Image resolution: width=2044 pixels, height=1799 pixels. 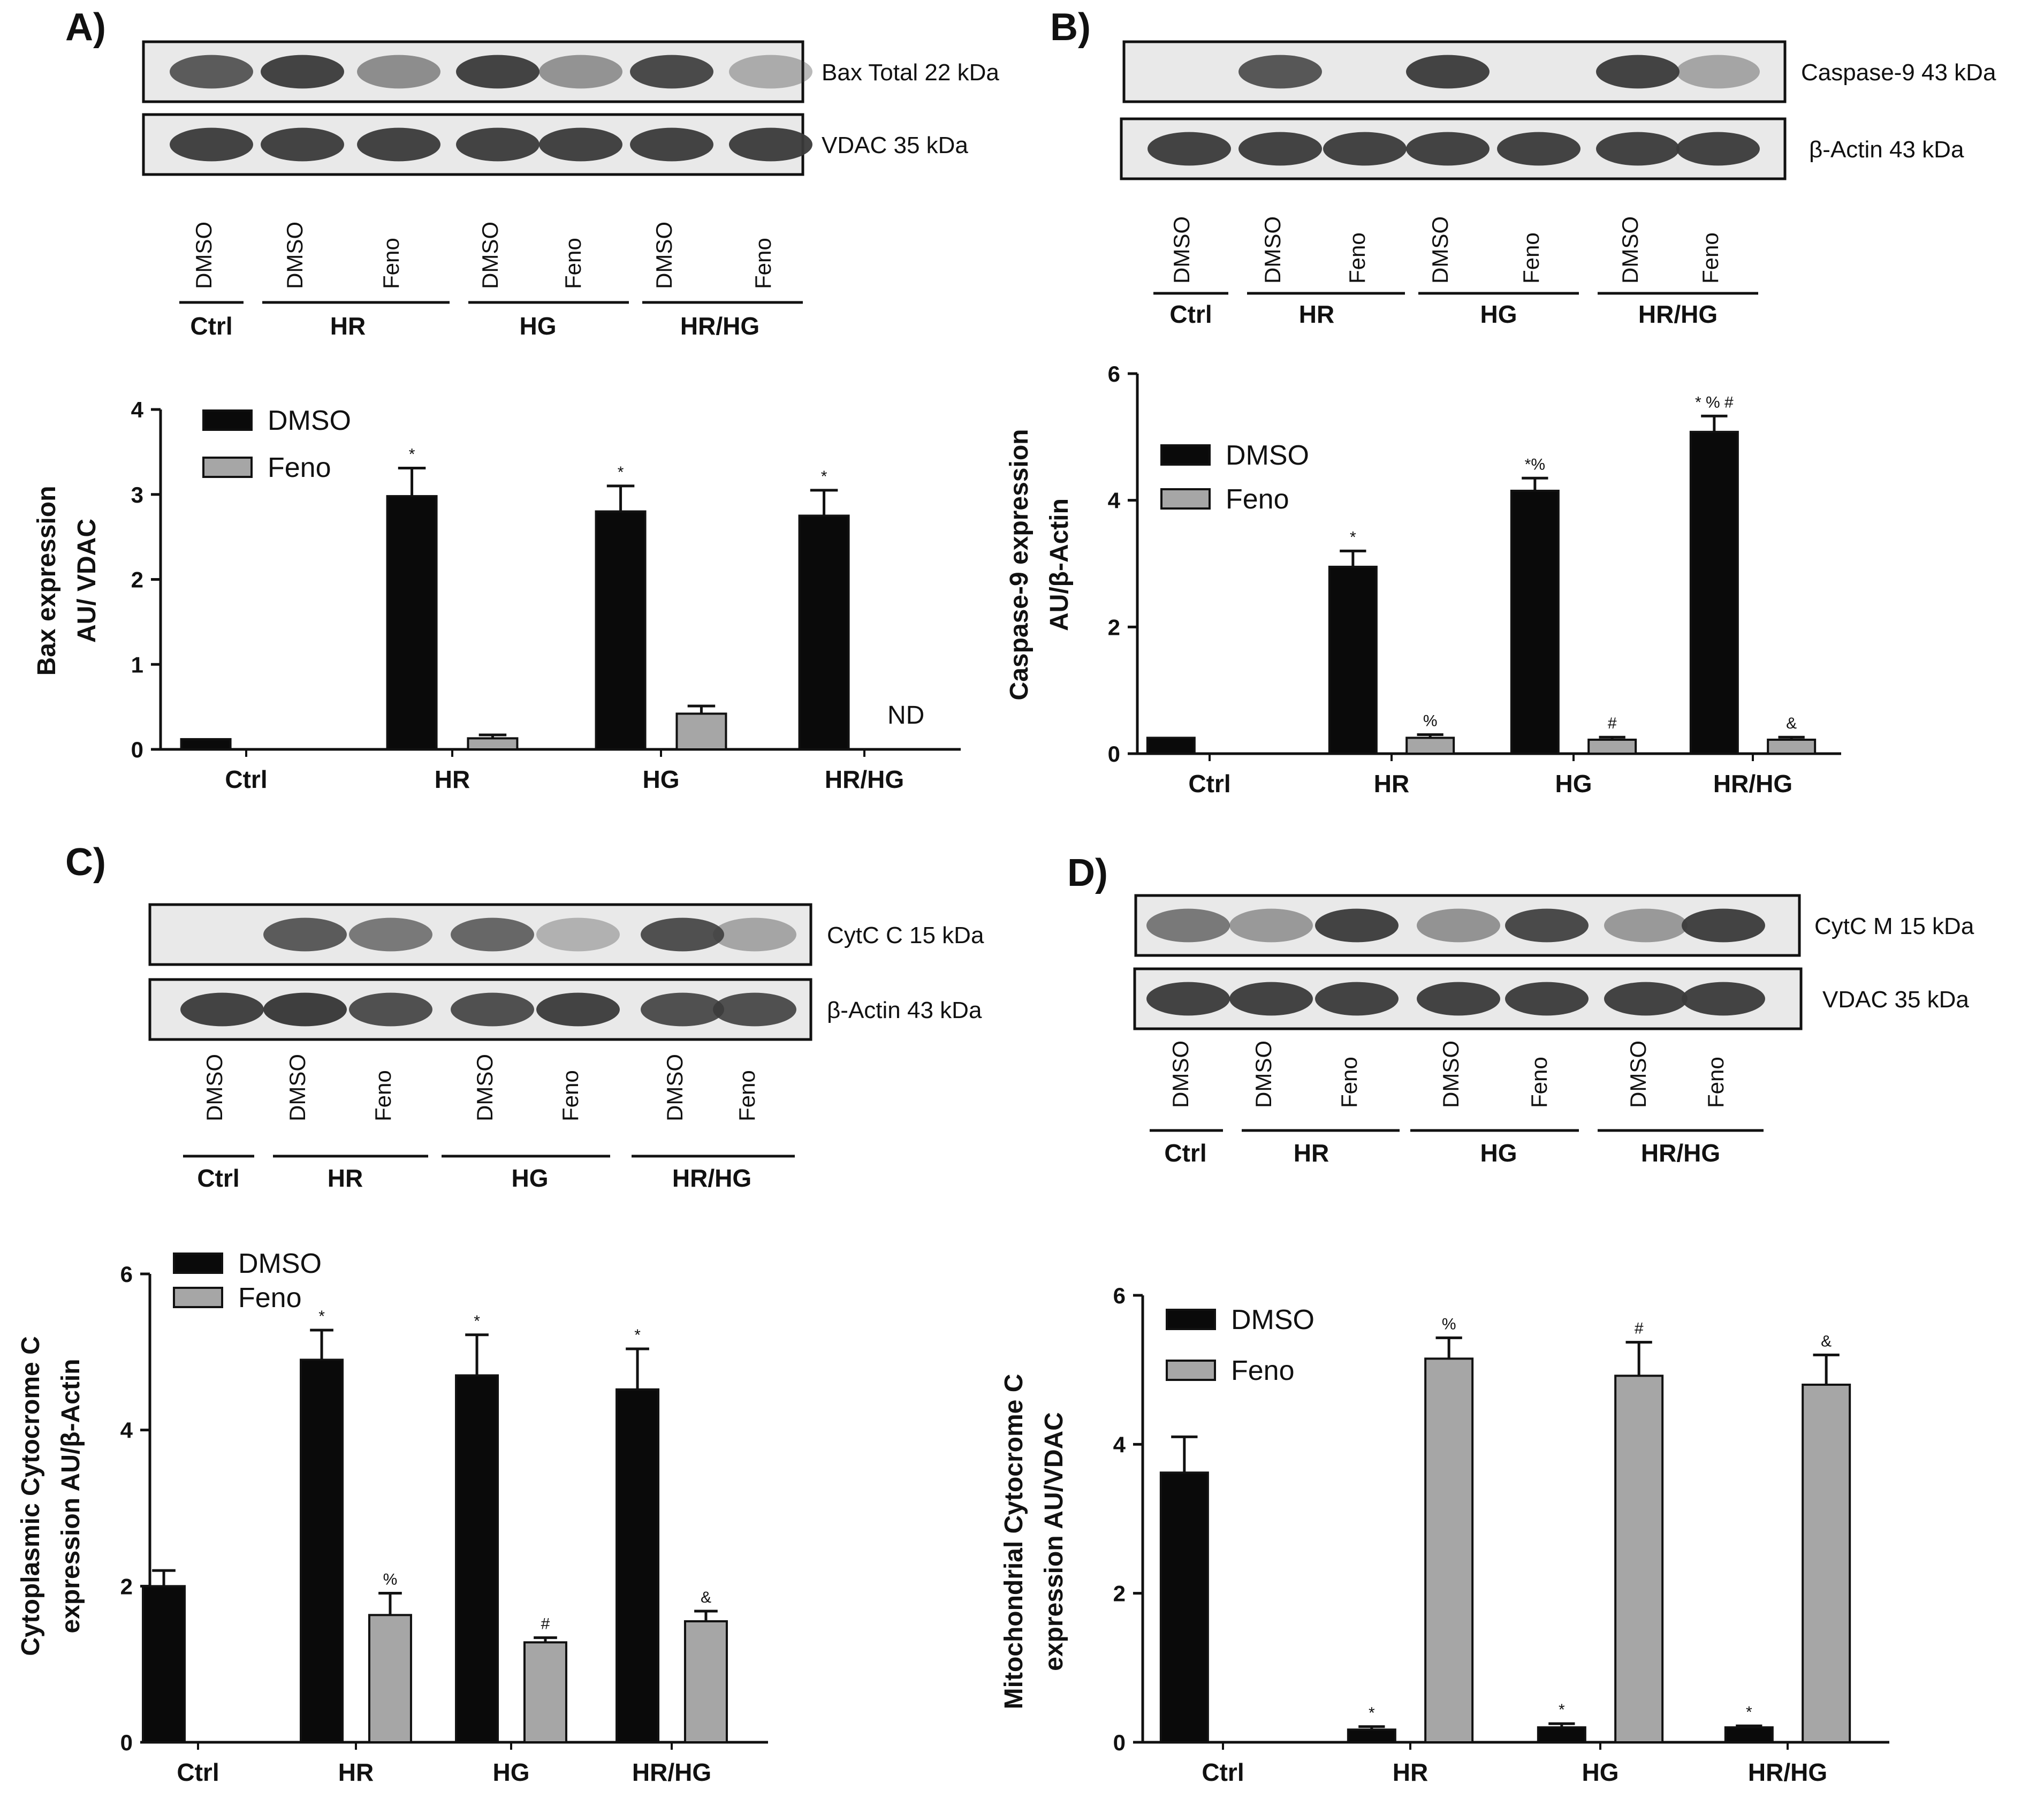 I want to click on western-blot-target: Caspase-9 43 kDa, so click(x=1559, y=71).